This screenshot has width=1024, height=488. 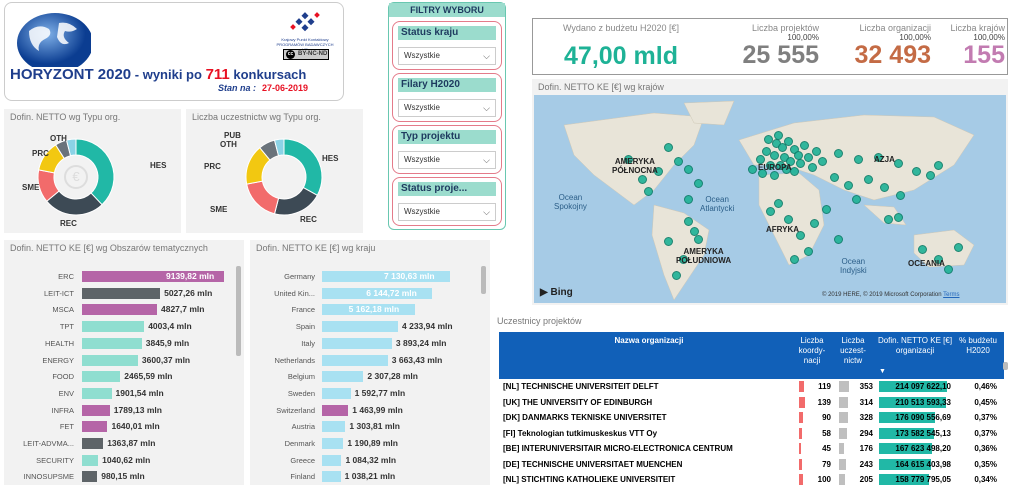 I want to click on bar-row: HEALTH 3845,9 mln, so click(x=124, y=343).